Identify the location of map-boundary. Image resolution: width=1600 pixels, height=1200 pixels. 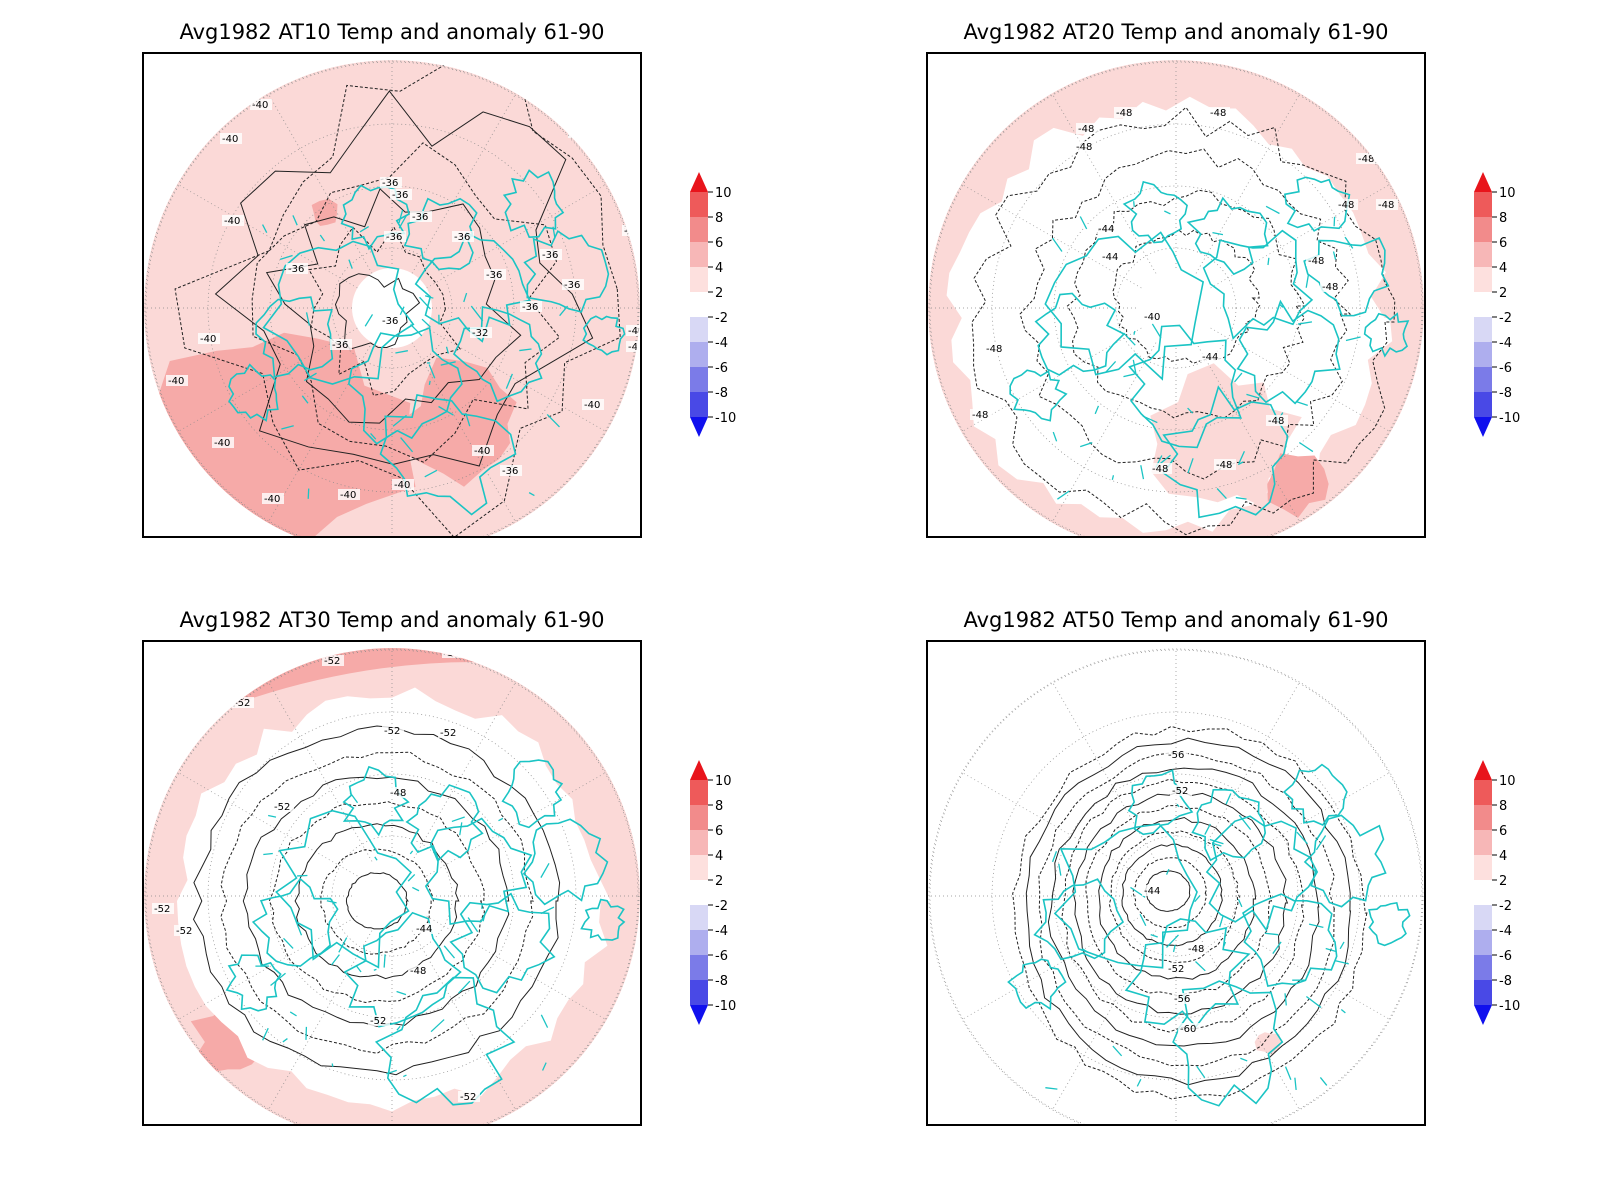
(392, 886).